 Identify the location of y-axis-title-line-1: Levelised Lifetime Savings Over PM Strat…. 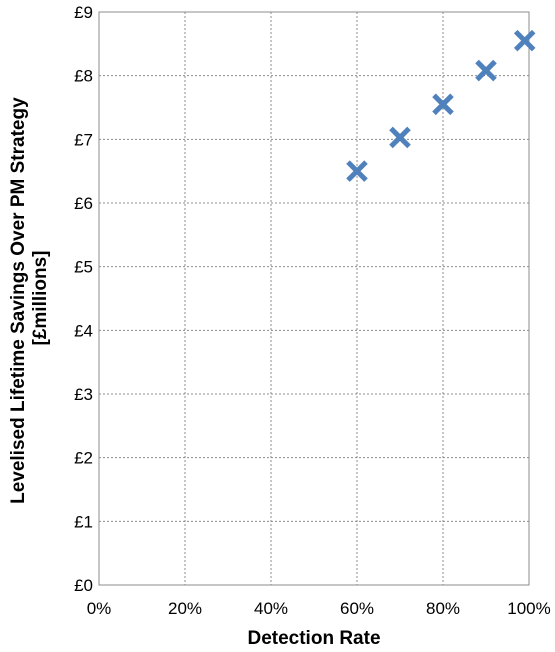
(18, 300).